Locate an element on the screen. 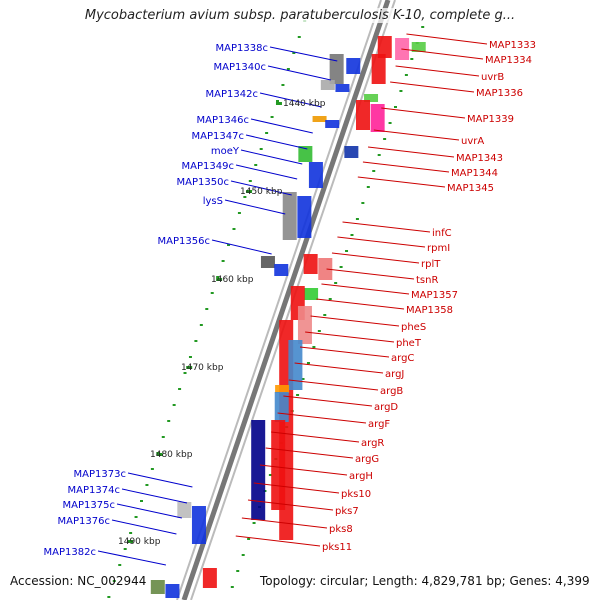 This screenshot has height=600, width=600. gene-label-MAP1349c: MAP1349c is located at coordinates (208, 166).